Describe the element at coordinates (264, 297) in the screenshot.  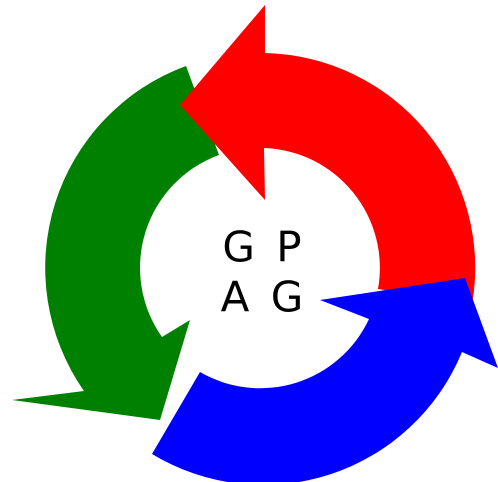
I see `center-text-line: A G` at that location.